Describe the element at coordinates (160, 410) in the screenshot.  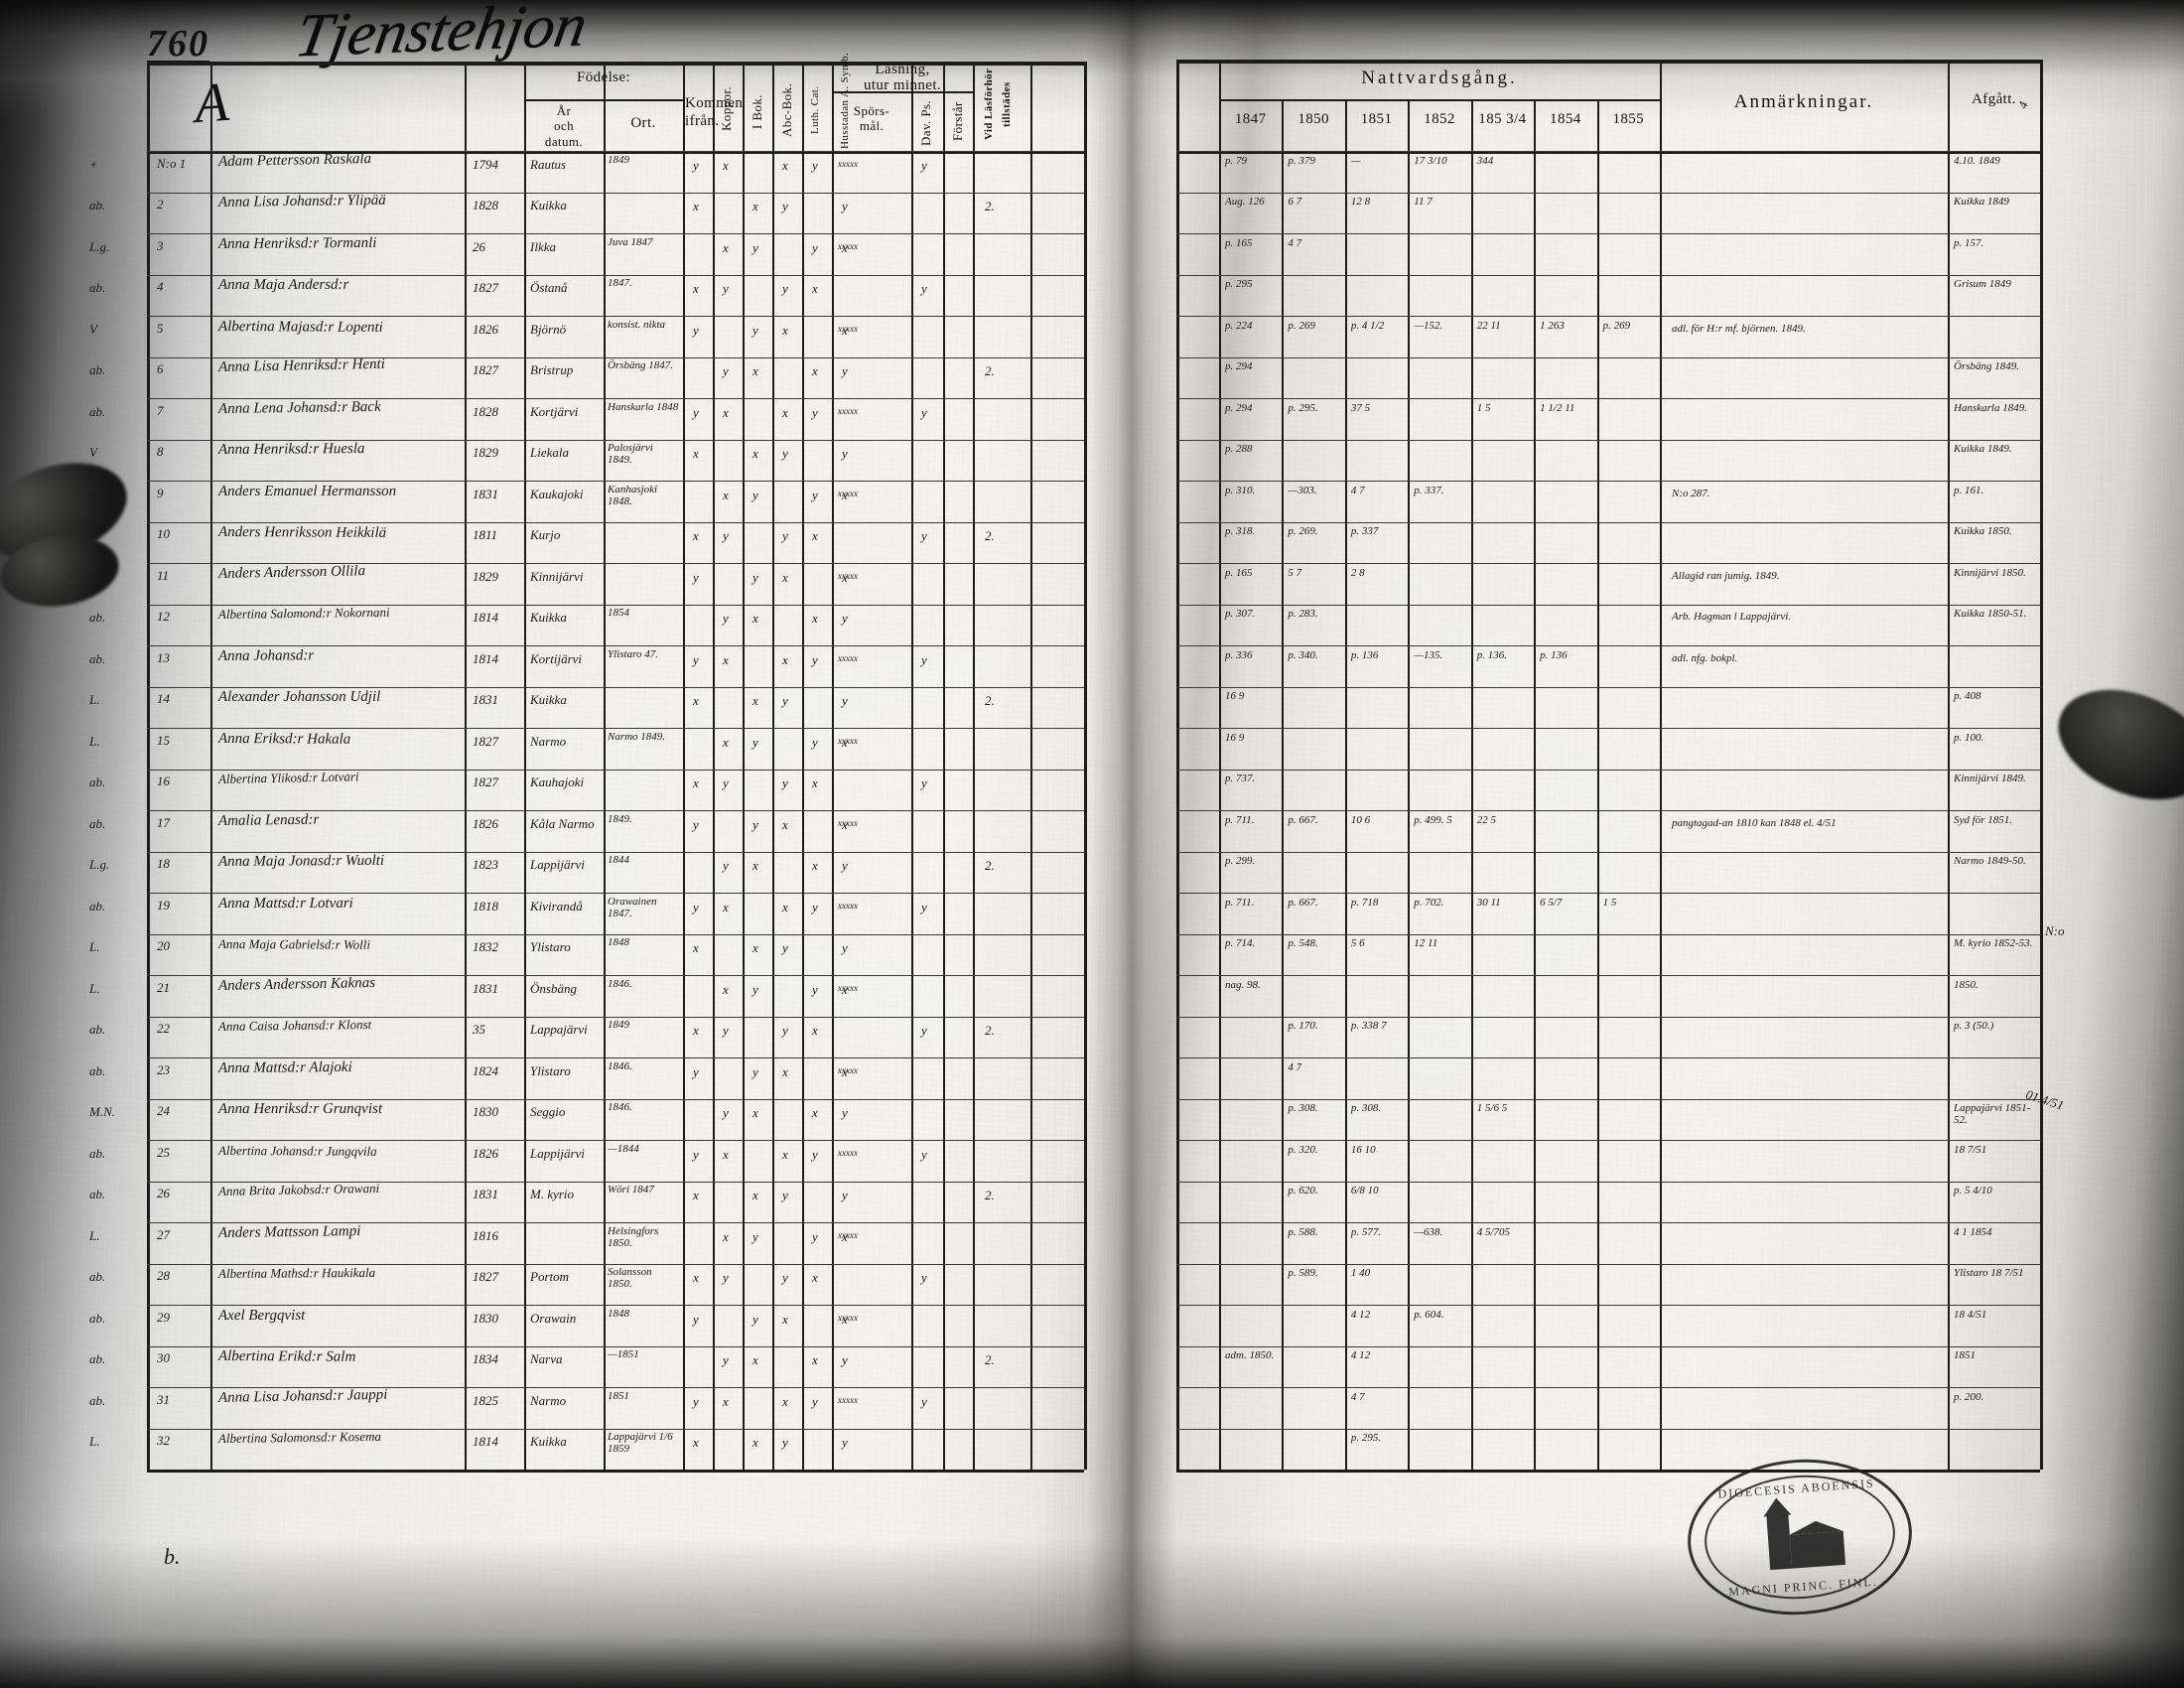
I see `row-number: 7` at that location.